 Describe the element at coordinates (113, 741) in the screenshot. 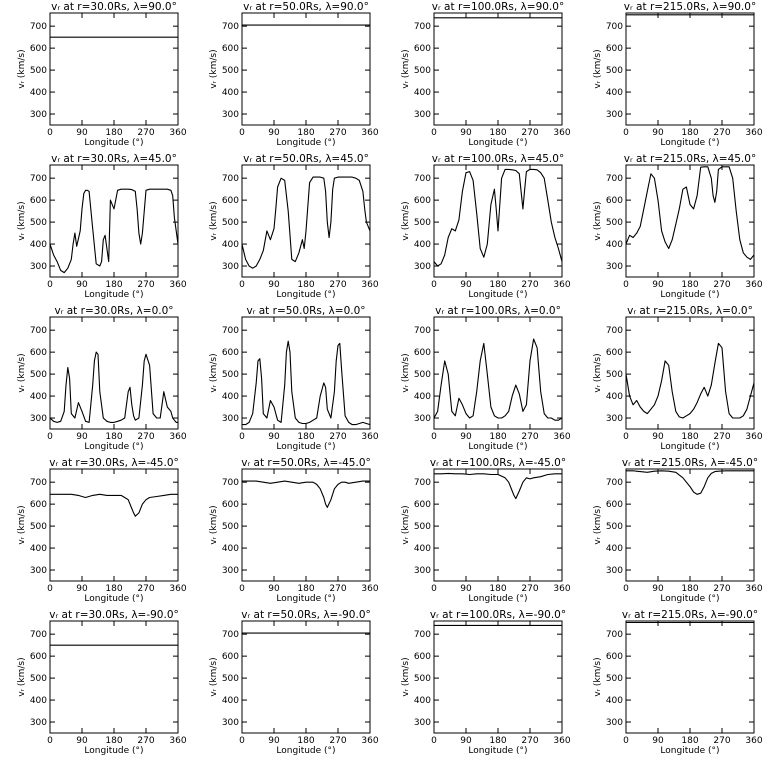

I see `panel-4-0-xtick-label: 180` at that location.